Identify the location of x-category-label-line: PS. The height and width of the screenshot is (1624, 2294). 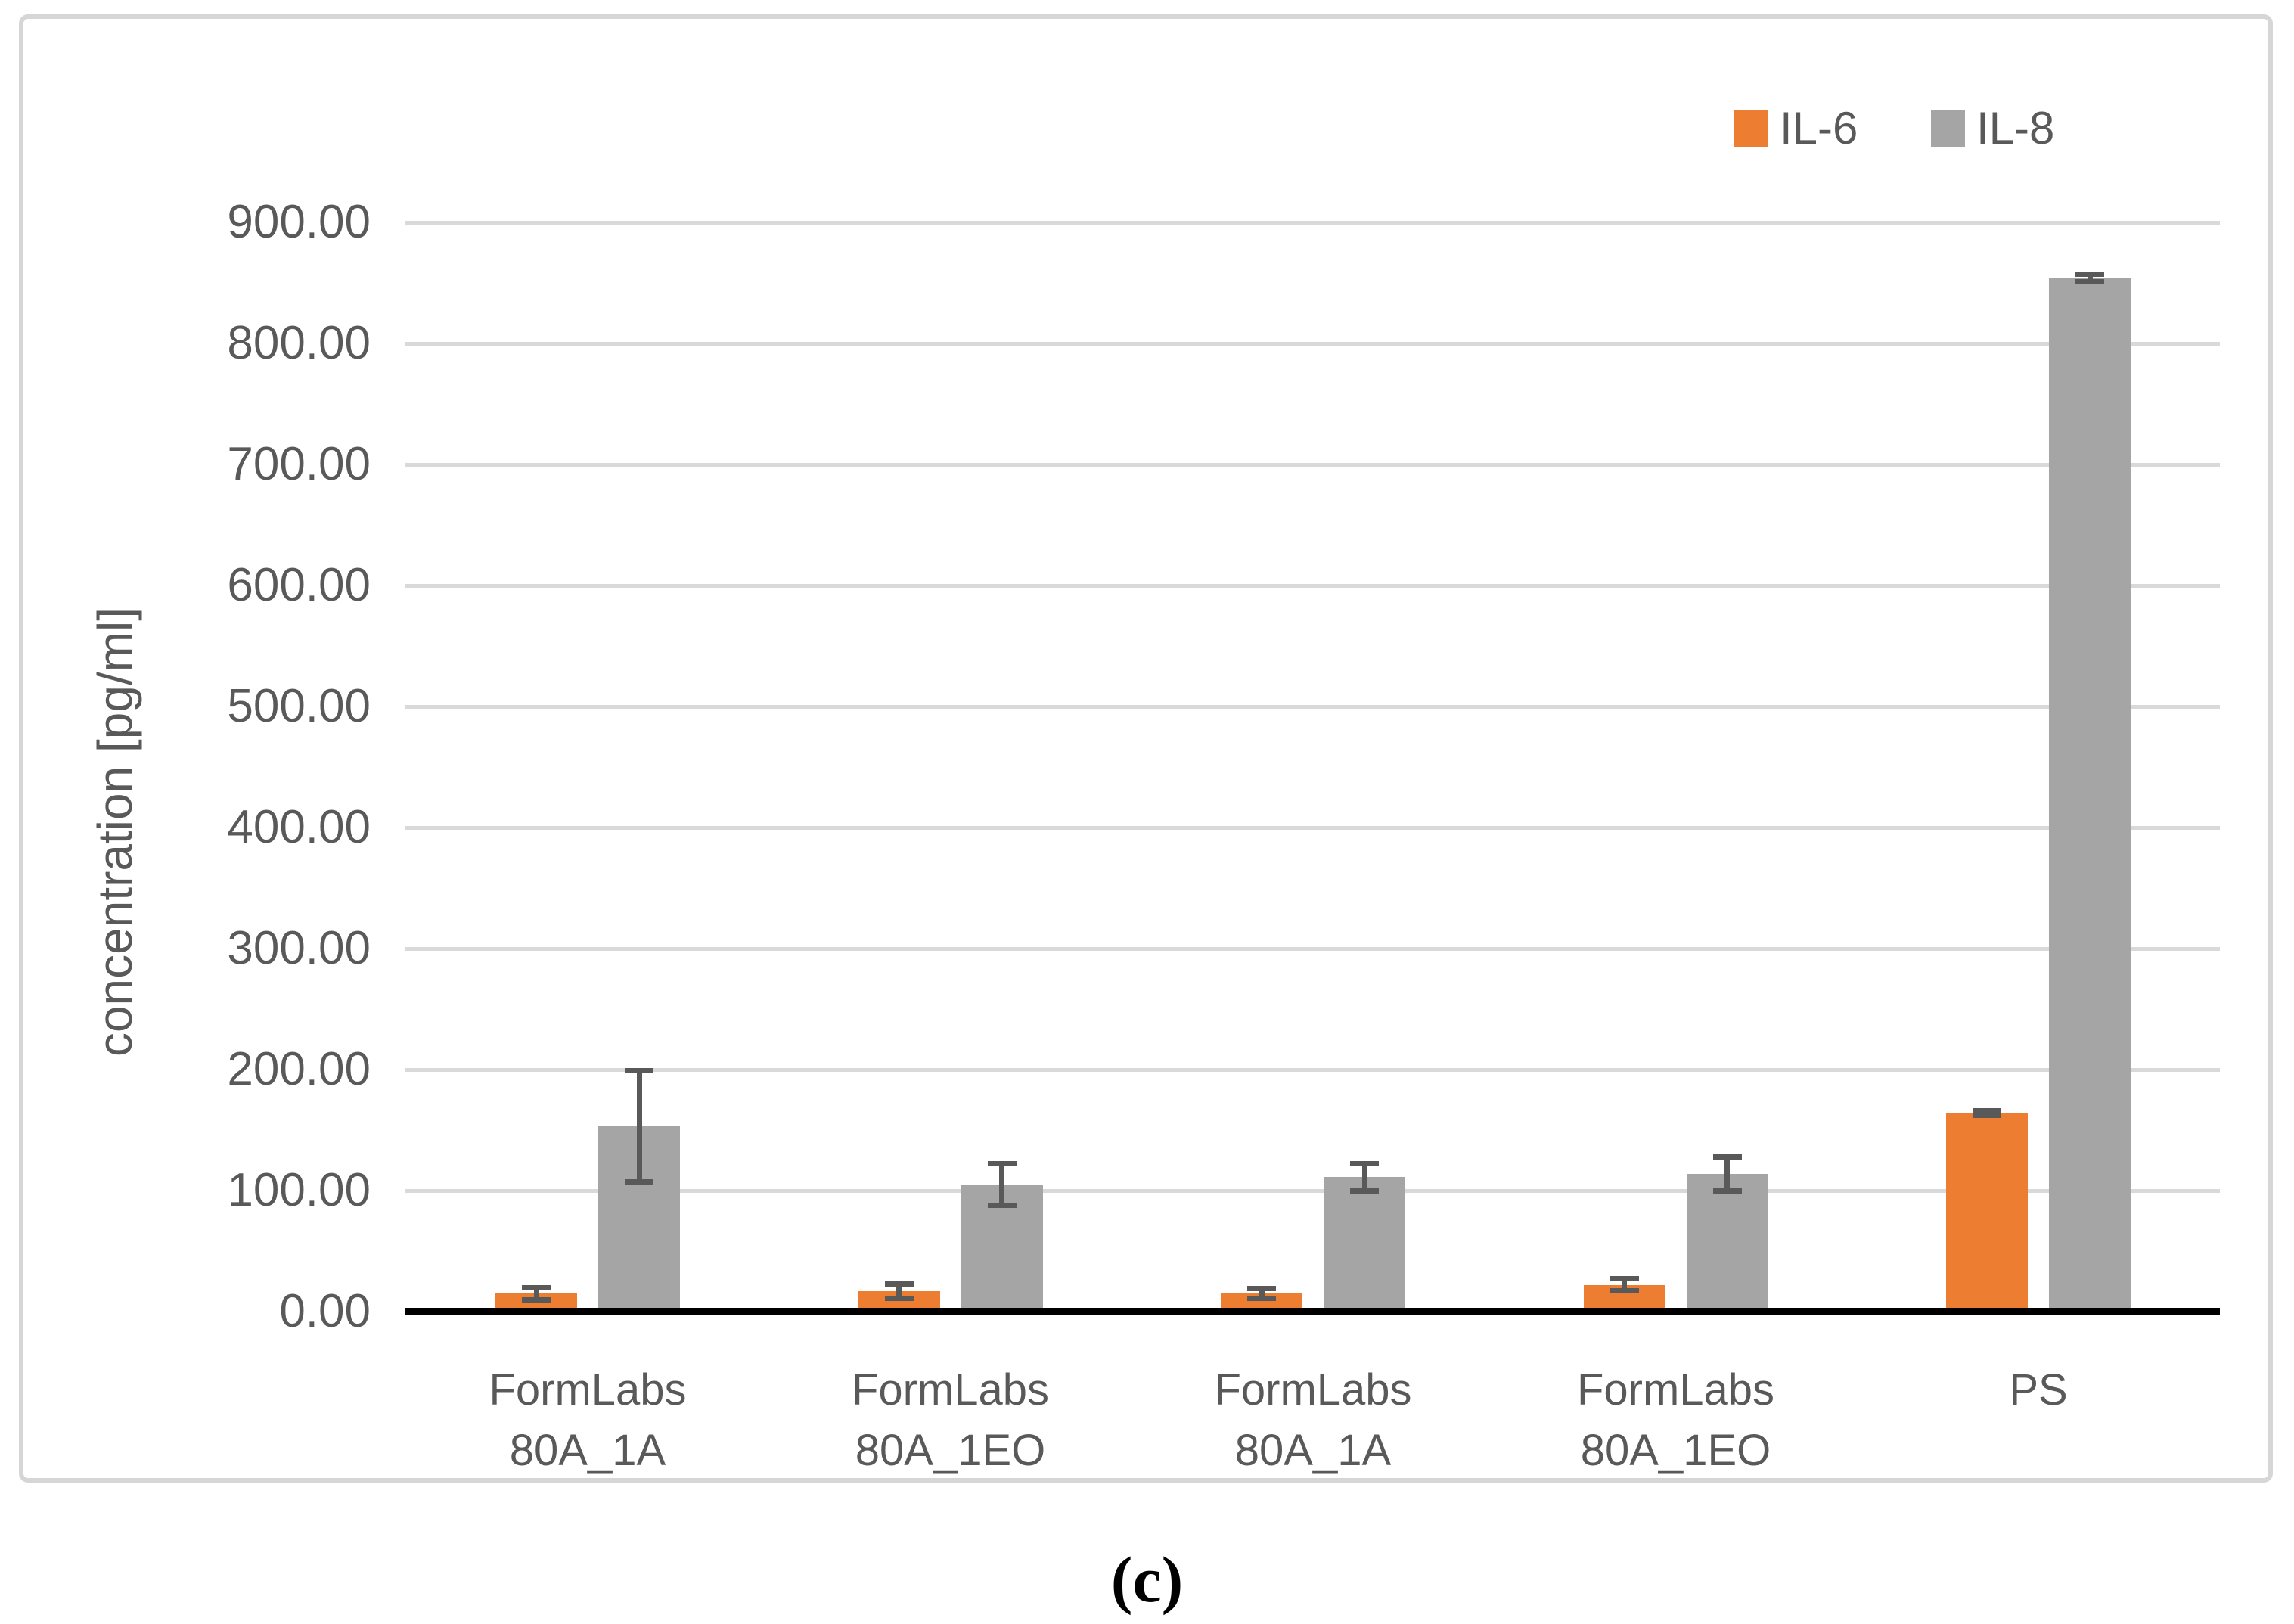
(2038, 1389).